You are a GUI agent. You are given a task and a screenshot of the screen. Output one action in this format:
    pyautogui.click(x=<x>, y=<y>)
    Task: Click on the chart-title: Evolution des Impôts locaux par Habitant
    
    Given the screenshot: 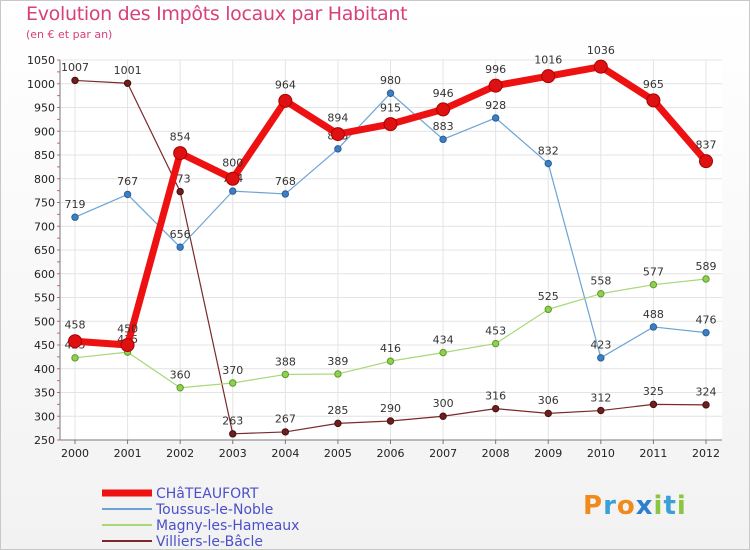 What is the action you would take?
    pyautogui.click(x=217, y=14)
    